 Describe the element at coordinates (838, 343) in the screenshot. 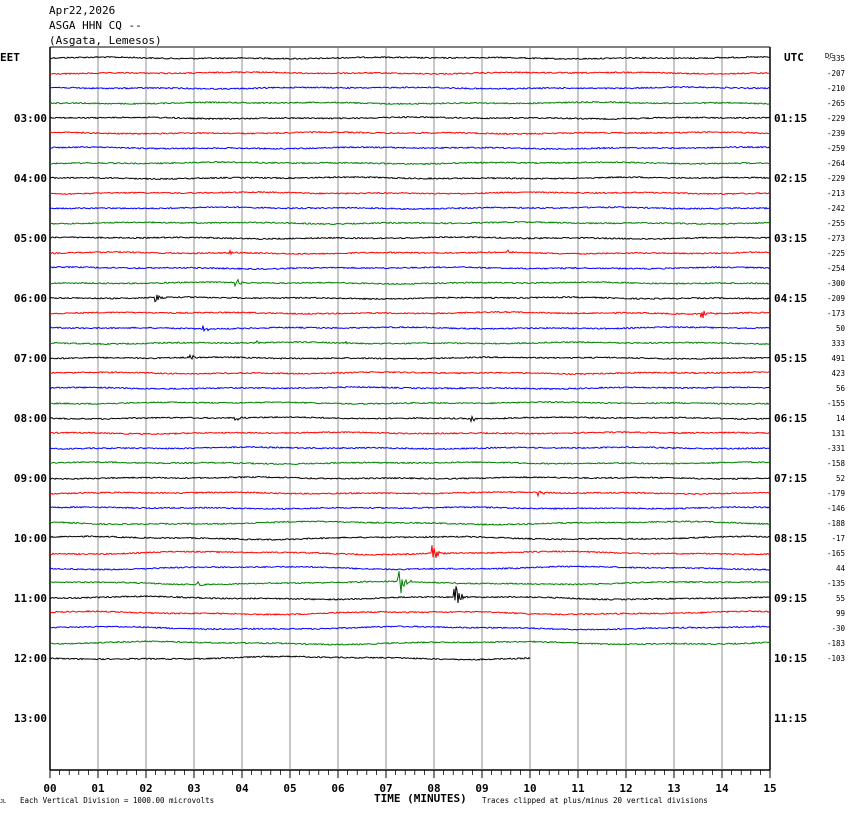

I see `dc-offset-label: 333` at that location.